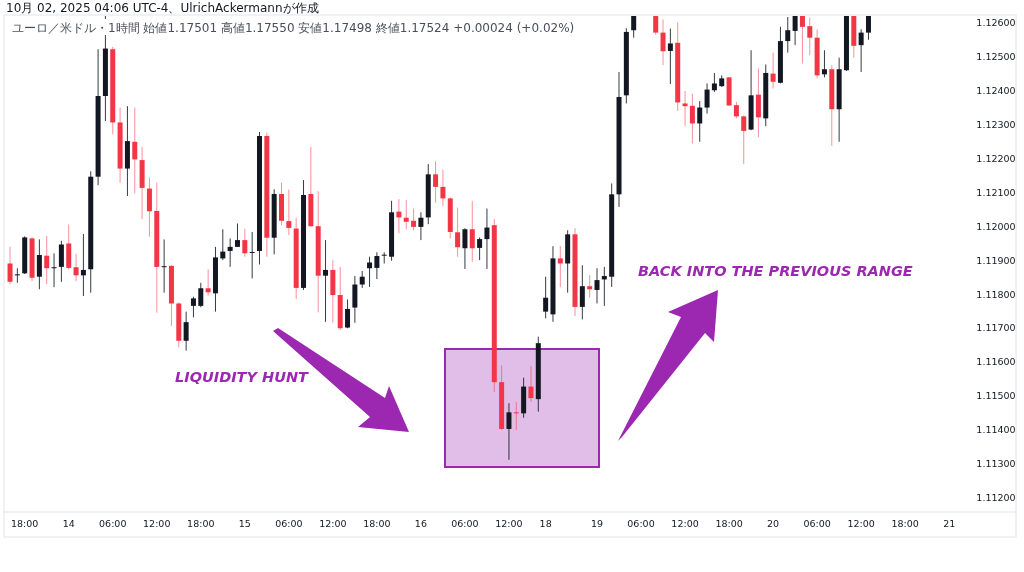 The width and height of the screenshot is (1024, 572). I want to click on chart-title: 10月 02, 2025 04:06 UTC-4、UlrichAckermannが作成, so click(162, 8).